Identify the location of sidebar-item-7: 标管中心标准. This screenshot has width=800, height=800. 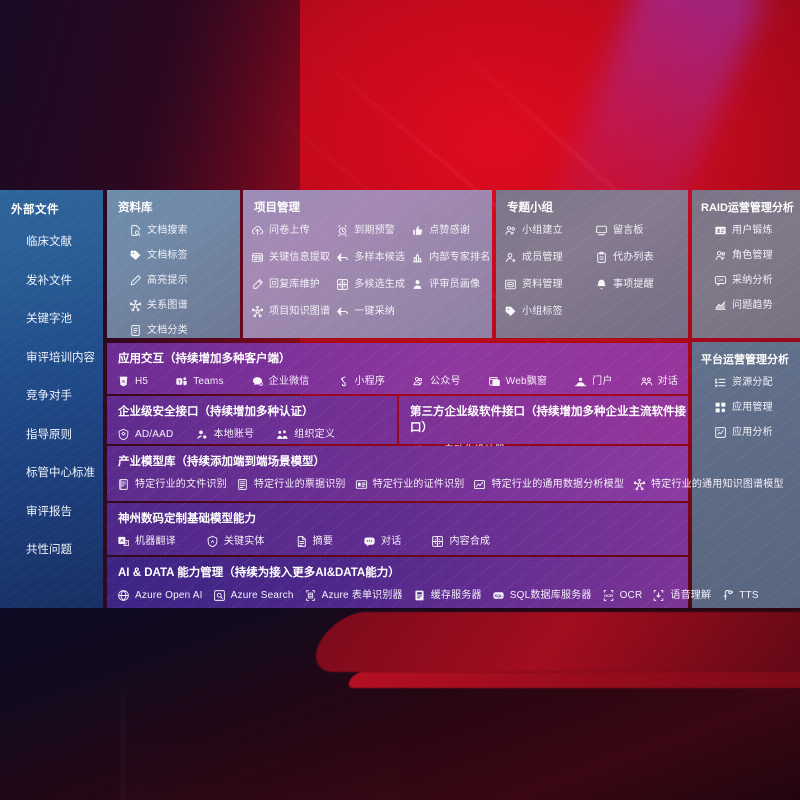
(64, 473).